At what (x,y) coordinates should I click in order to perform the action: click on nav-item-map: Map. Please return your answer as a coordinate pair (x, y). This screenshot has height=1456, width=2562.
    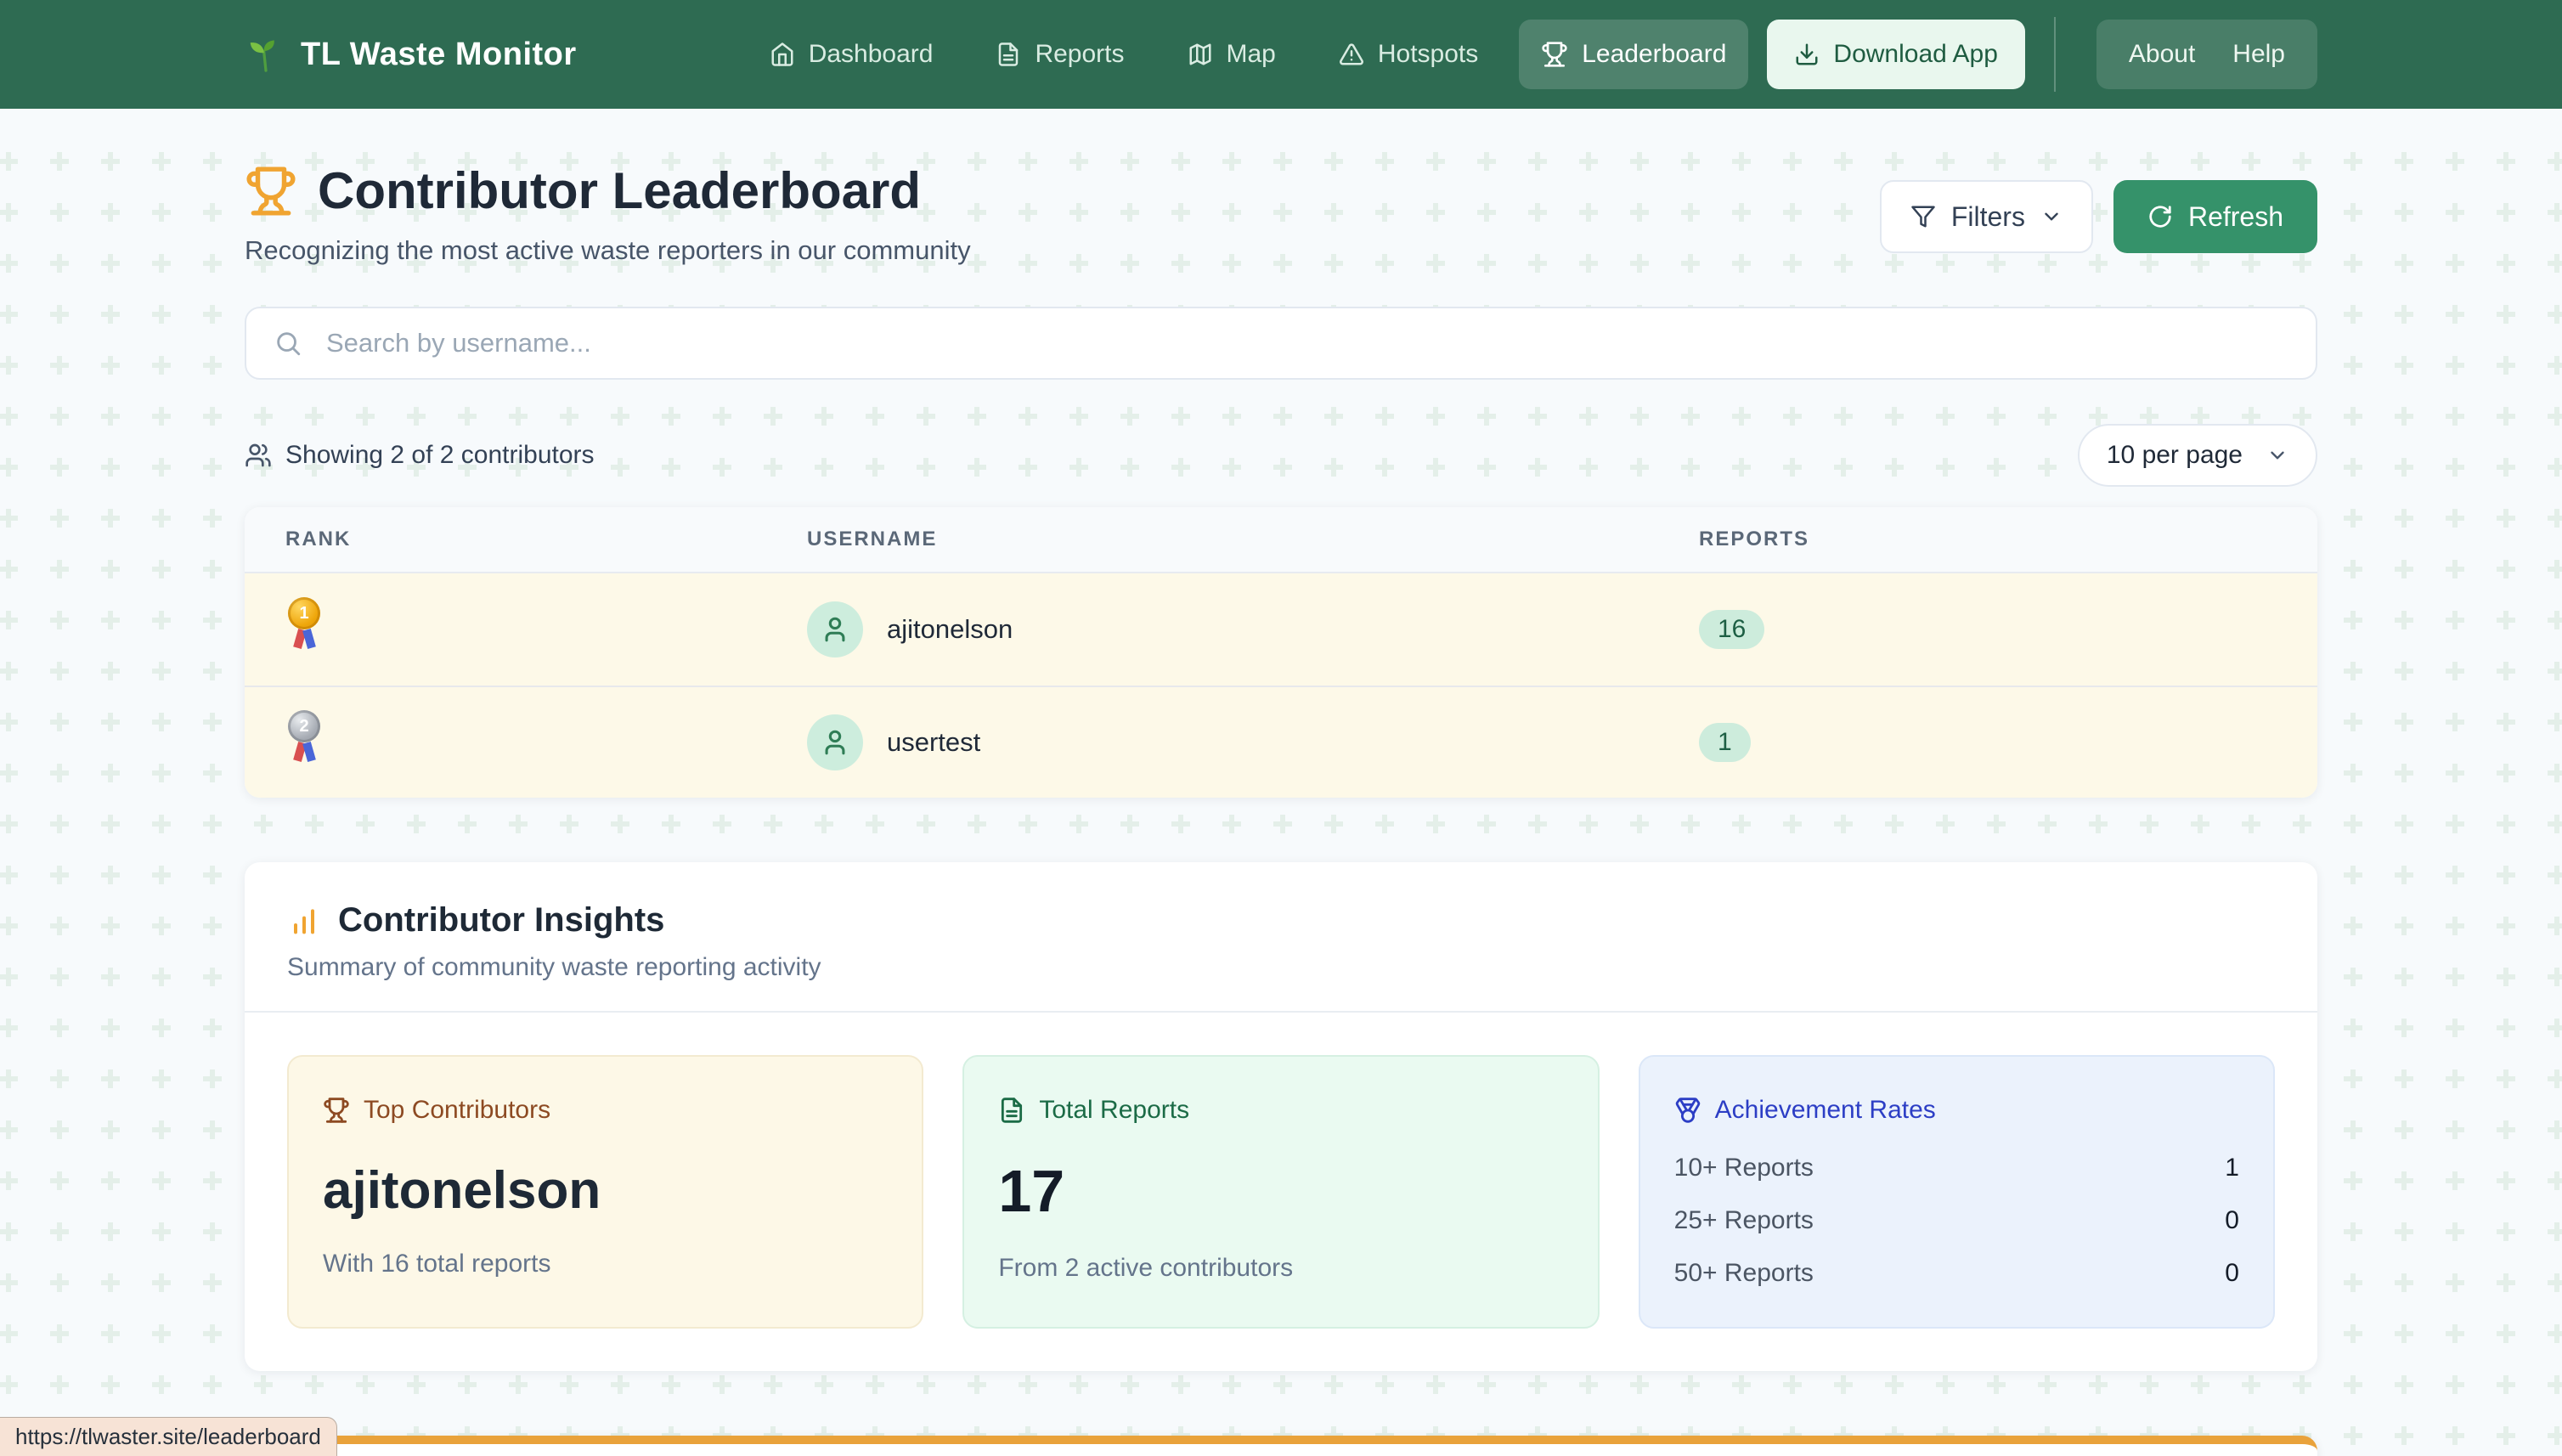
    Looking at the image, I should click on (1231, 54).